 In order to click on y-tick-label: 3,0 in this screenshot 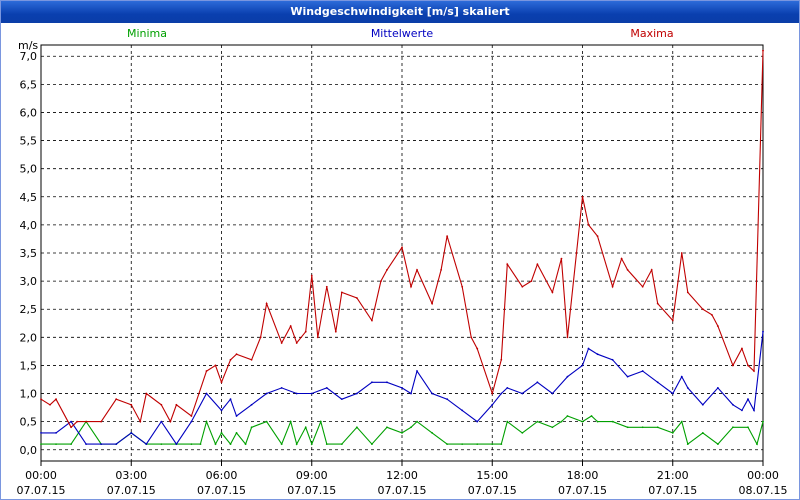, I will do `click(29, 281)`.